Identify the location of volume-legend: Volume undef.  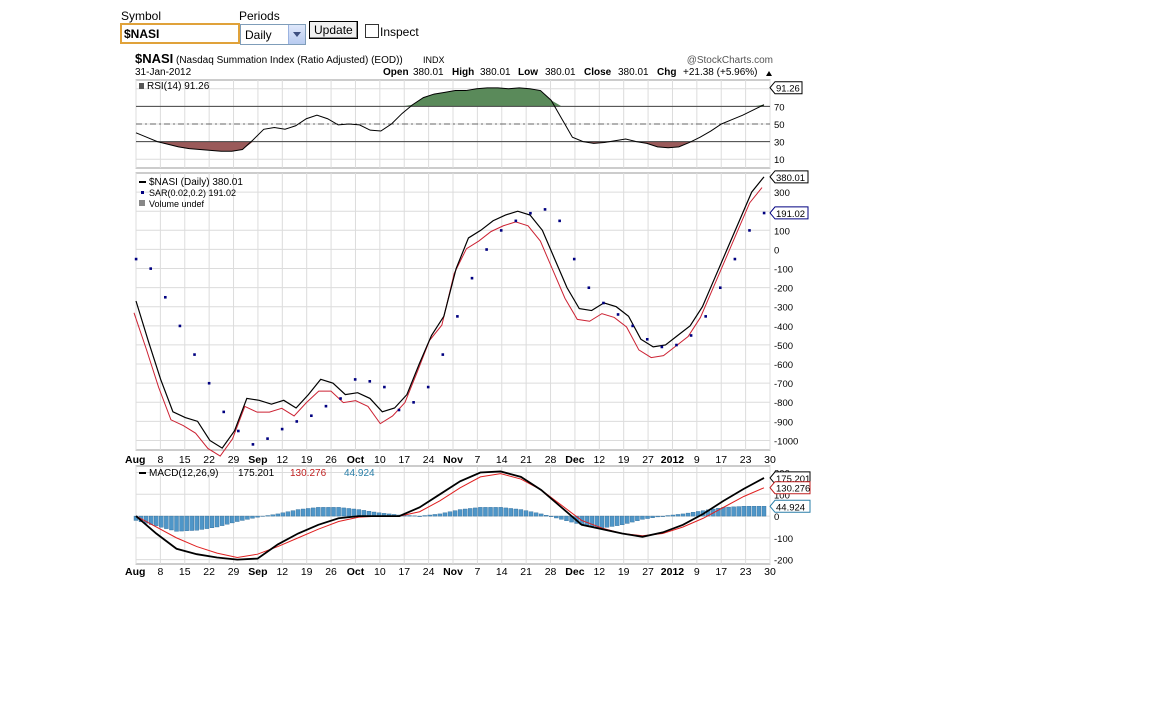
(177, 204).